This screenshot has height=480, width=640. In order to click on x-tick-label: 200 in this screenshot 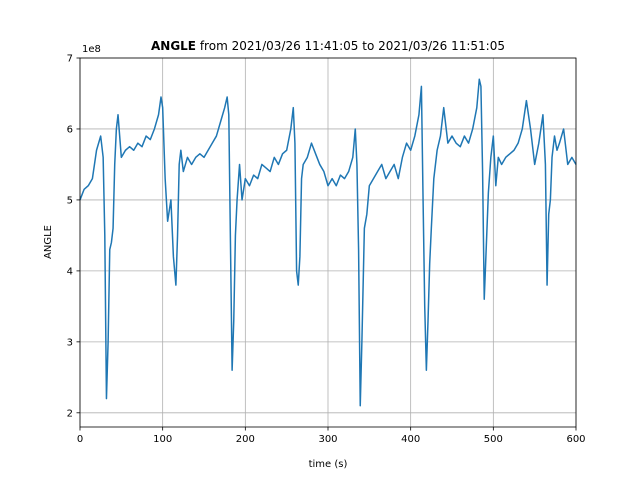, I will do `click(245, 439)`.